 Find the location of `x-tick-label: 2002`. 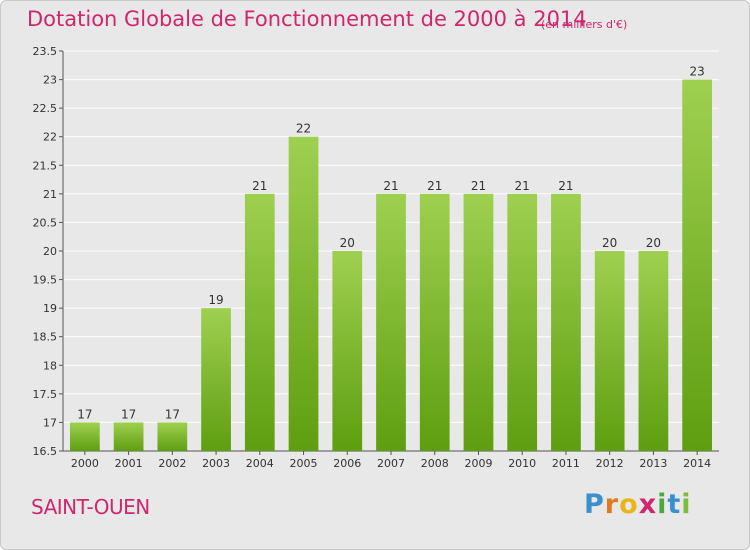

x-tick-label: 2002 is located at coordinates (172, 463).